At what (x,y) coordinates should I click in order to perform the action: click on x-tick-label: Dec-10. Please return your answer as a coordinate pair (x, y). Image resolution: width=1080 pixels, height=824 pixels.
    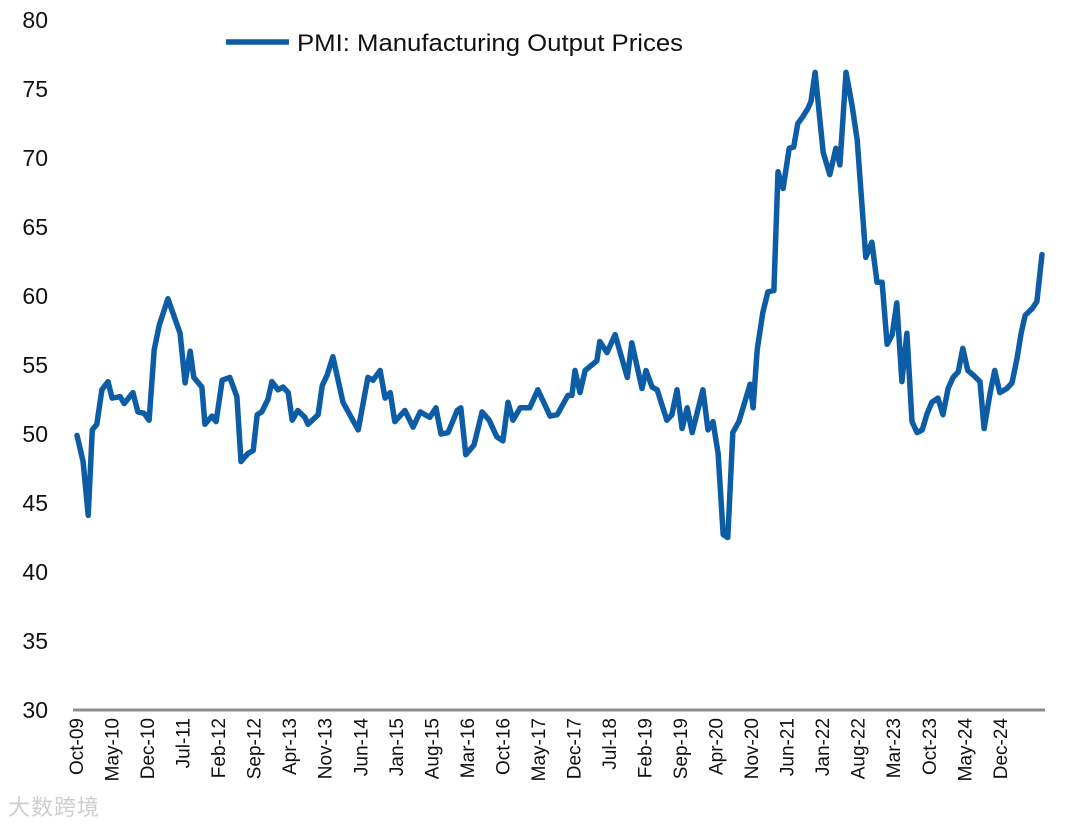
    Looking at the image, I should click on (148, 748).